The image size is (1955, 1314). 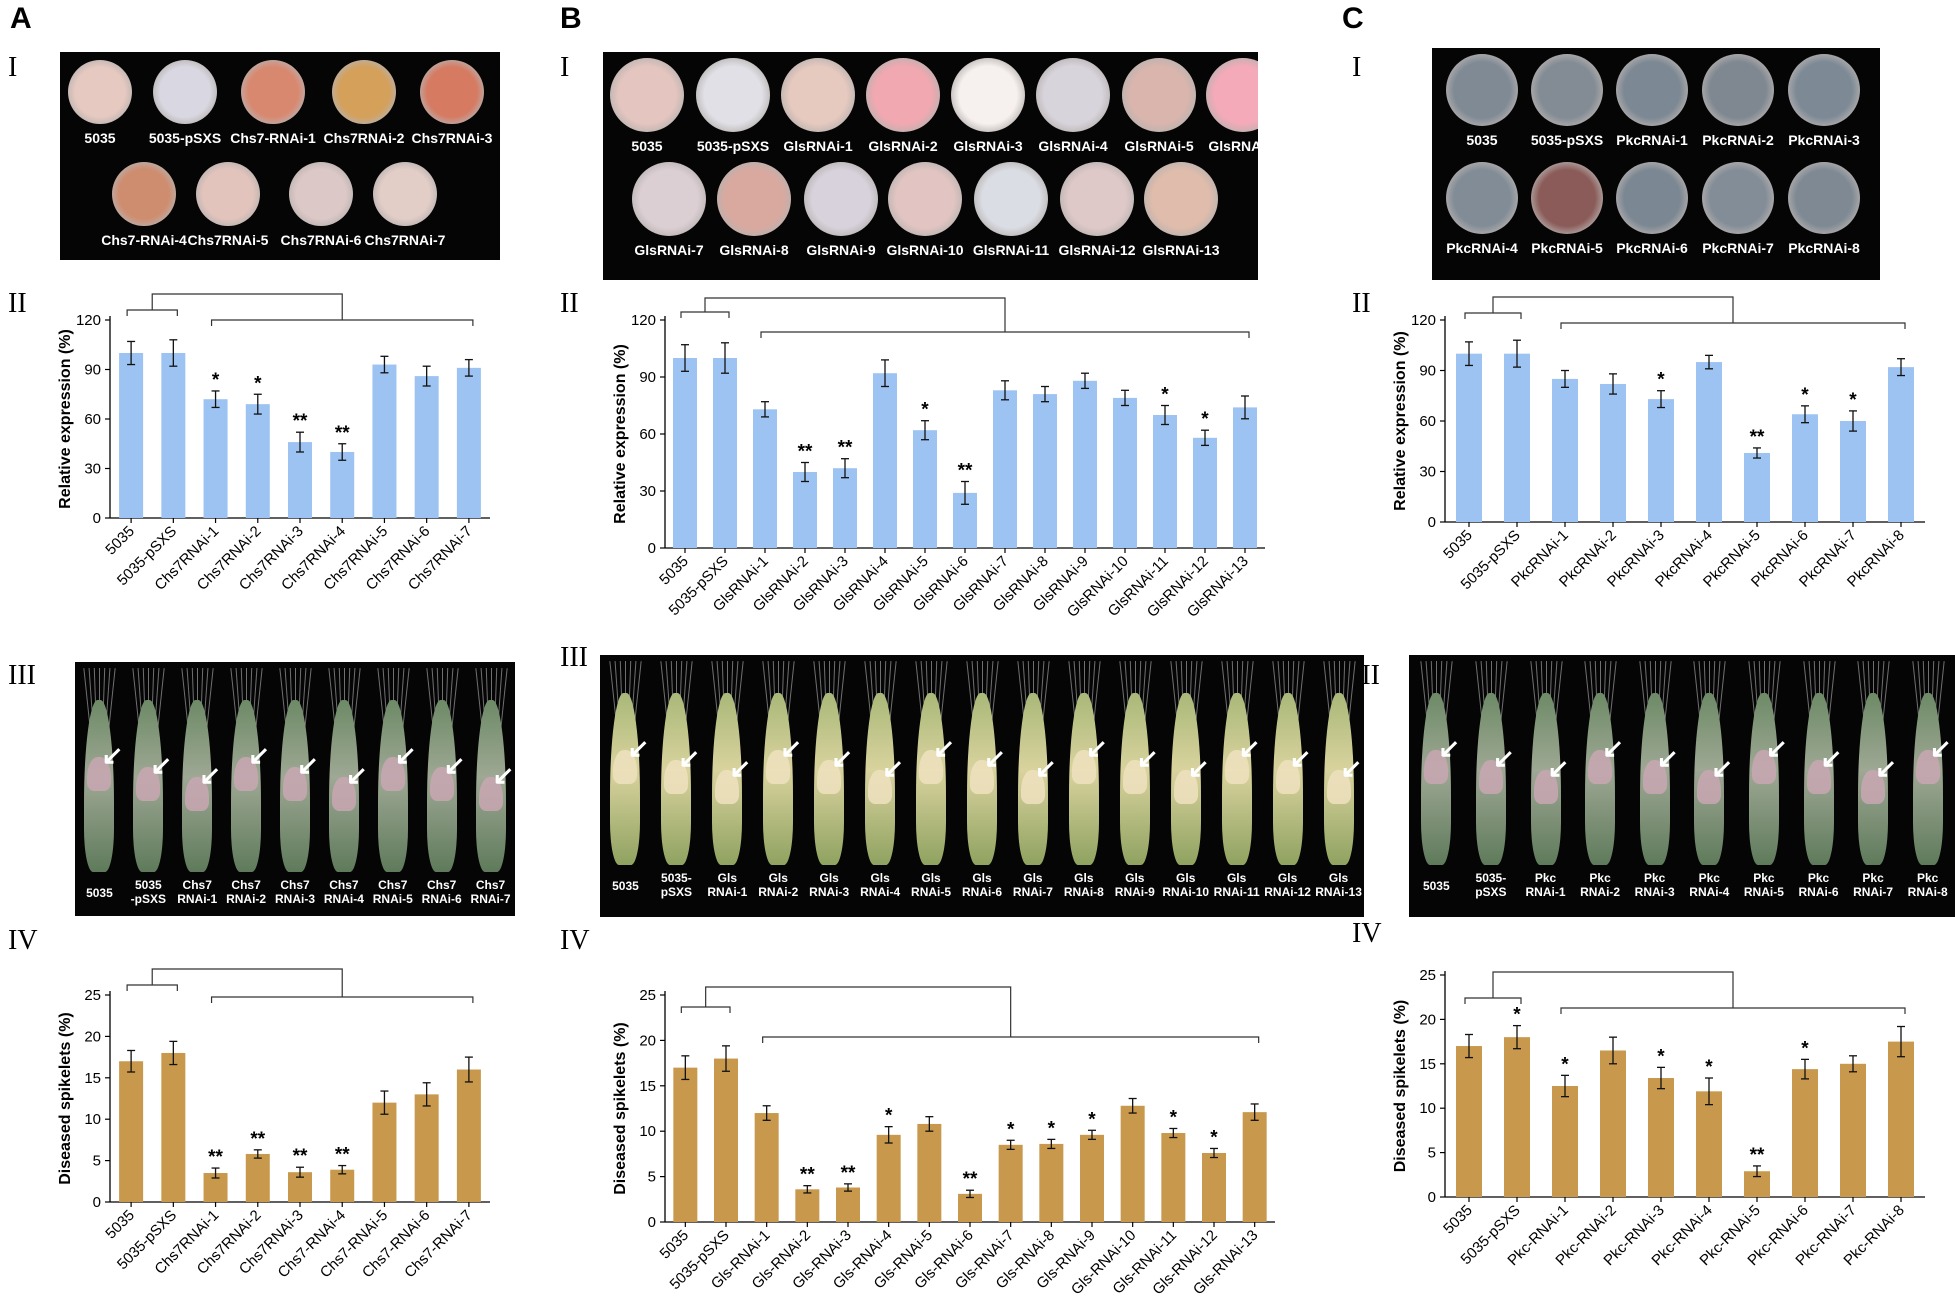 What do you see at coordinates (574, 657) in the screenshot?
I see `subpanel-b-iii: III` at bounding box center [574, 657].